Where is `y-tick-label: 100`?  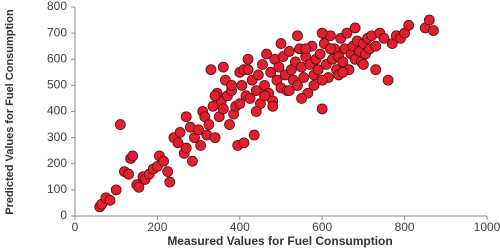 y-tick-label: 100 is located at coordinates (57, 189).